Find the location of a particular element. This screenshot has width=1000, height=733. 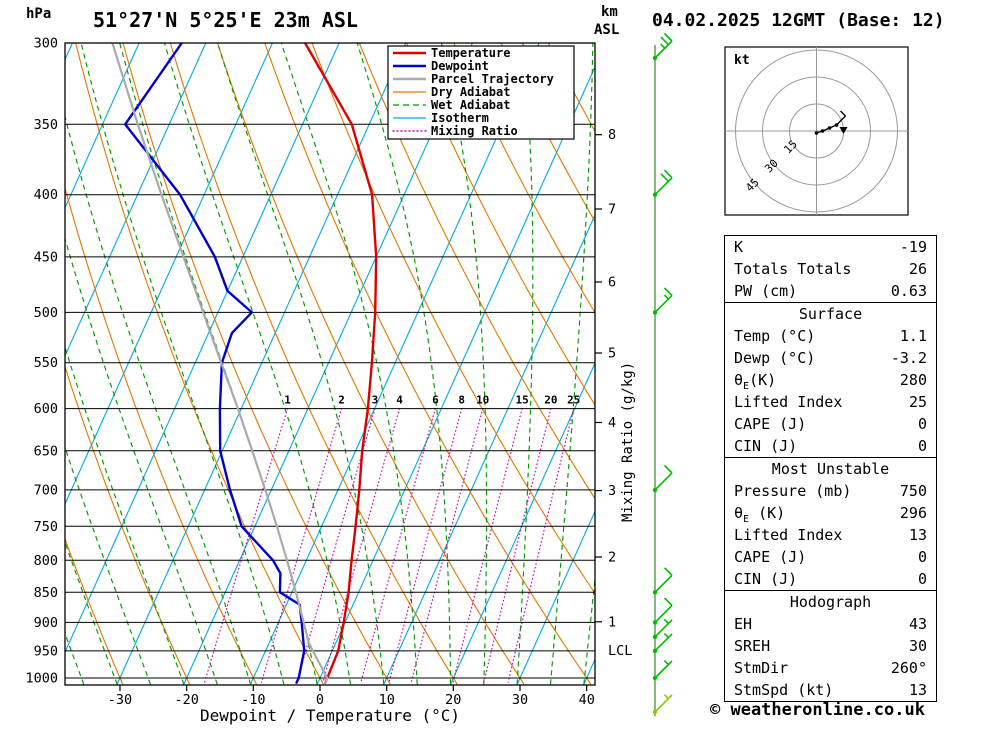

pressure-tick-label: 350 is located at coordinates (46, 125).